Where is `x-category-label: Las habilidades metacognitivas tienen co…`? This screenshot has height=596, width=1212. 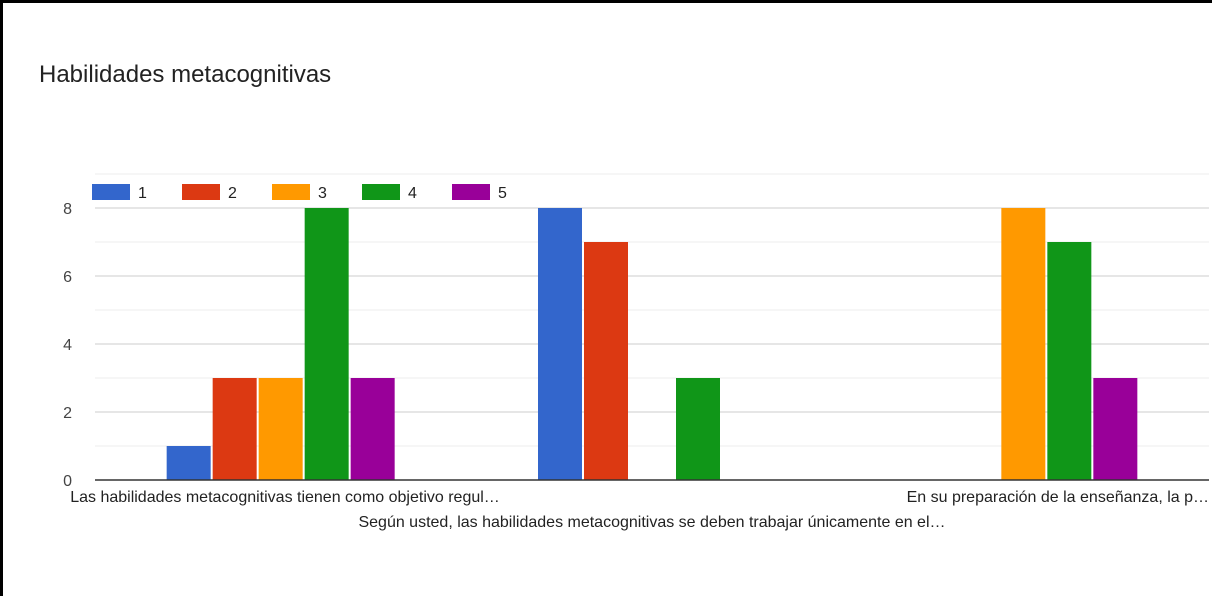 x-category-label: Las habilidades metacognitivas tienen co… is located at coordinates (285, 497).